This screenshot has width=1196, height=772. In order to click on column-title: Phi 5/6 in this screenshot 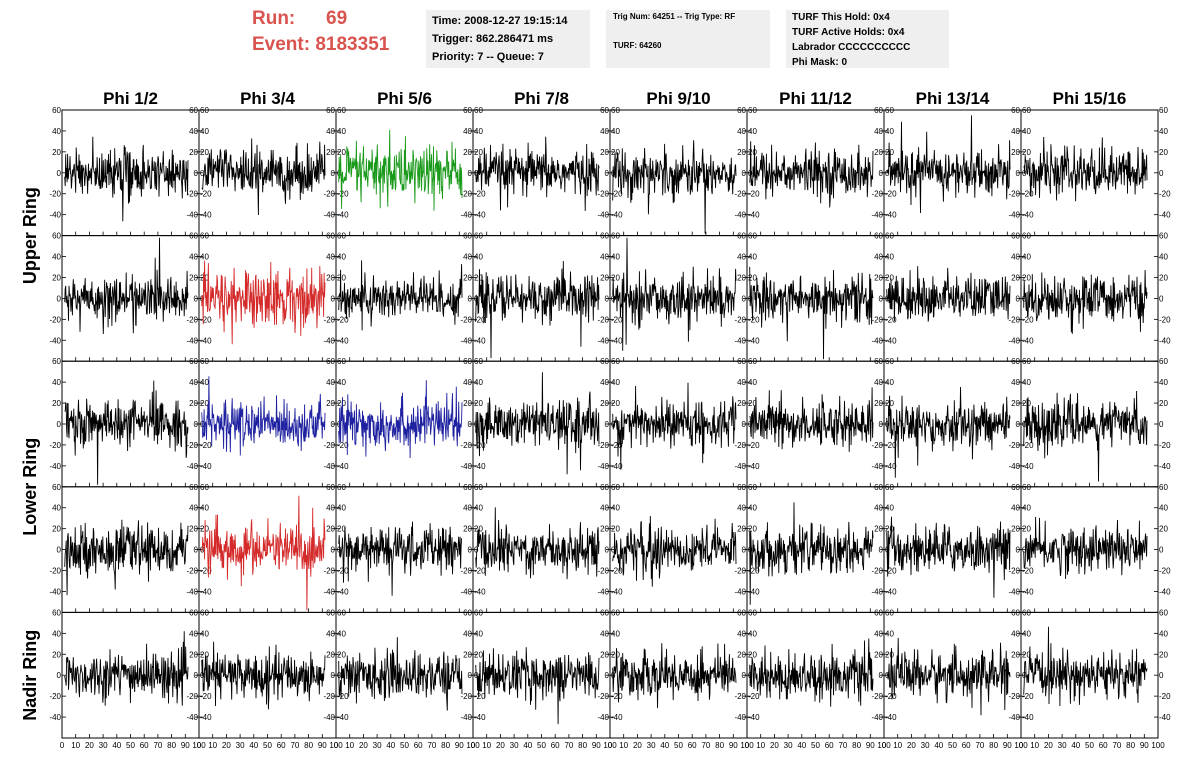, I will do `click(404, 98)`.